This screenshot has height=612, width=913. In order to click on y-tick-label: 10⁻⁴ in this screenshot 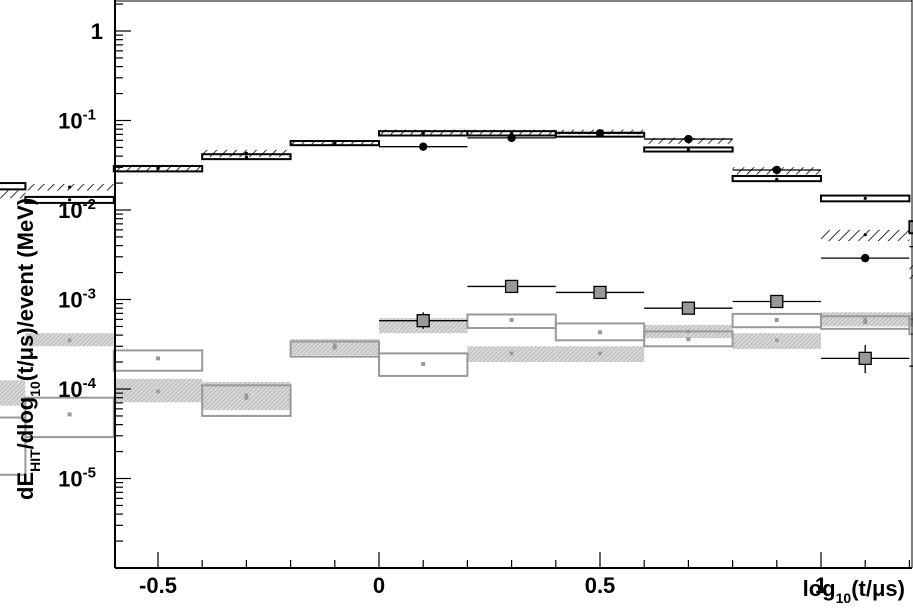, I will do `click(77, 388)`.